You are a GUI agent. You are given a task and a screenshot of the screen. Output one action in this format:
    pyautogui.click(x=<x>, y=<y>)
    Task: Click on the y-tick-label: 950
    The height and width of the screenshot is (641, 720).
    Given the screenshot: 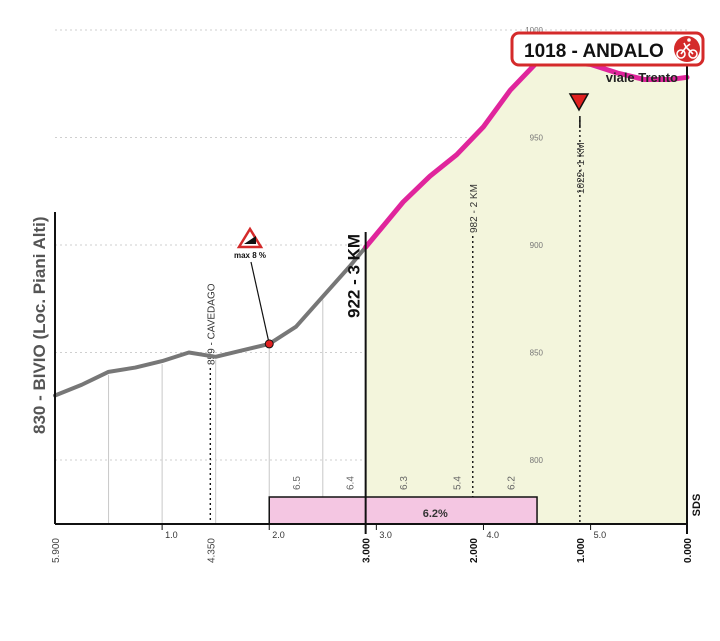 What is the action you would take?
    pyautogui.click(x=537, y=138)
    